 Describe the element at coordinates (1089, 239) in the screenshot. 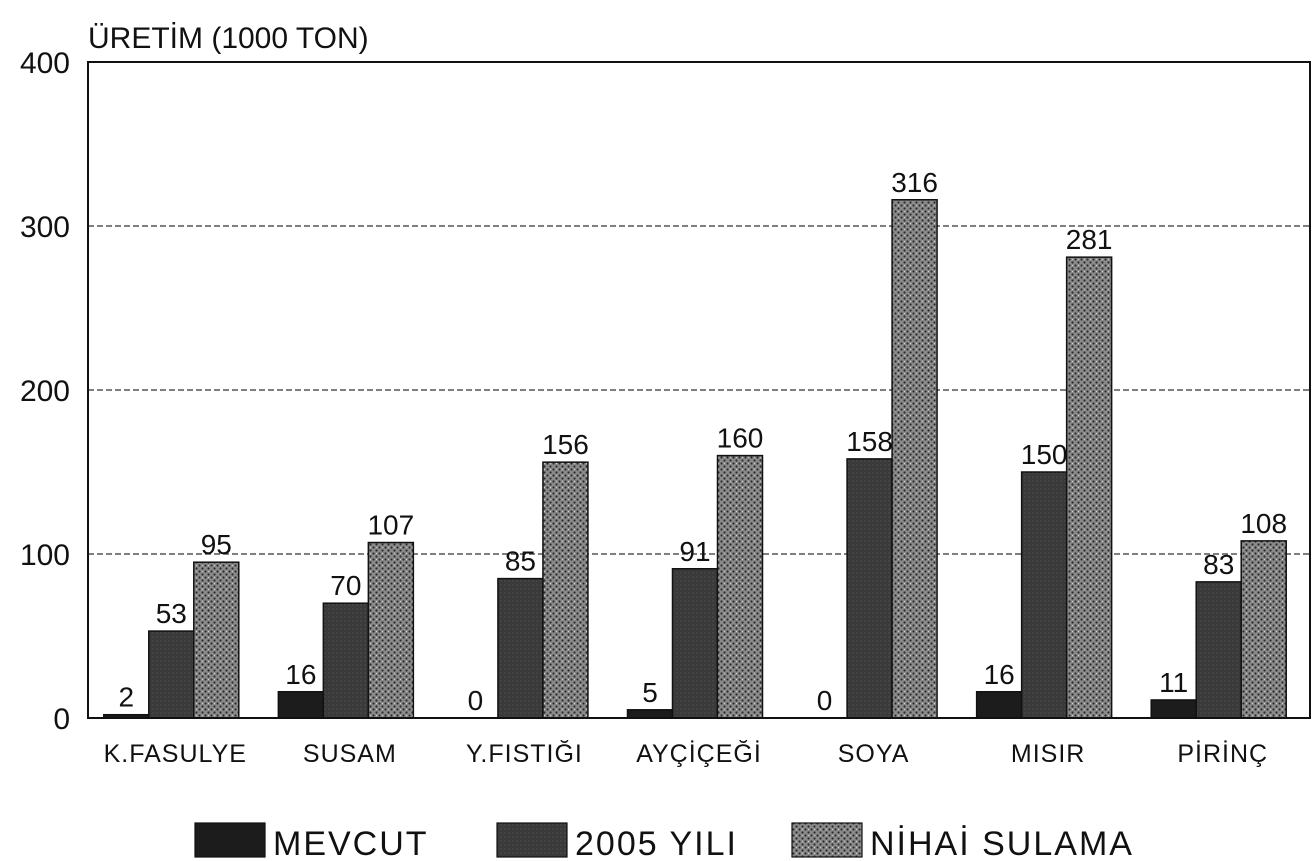

I see `data-label-nihai-sulama: 281` at that location.